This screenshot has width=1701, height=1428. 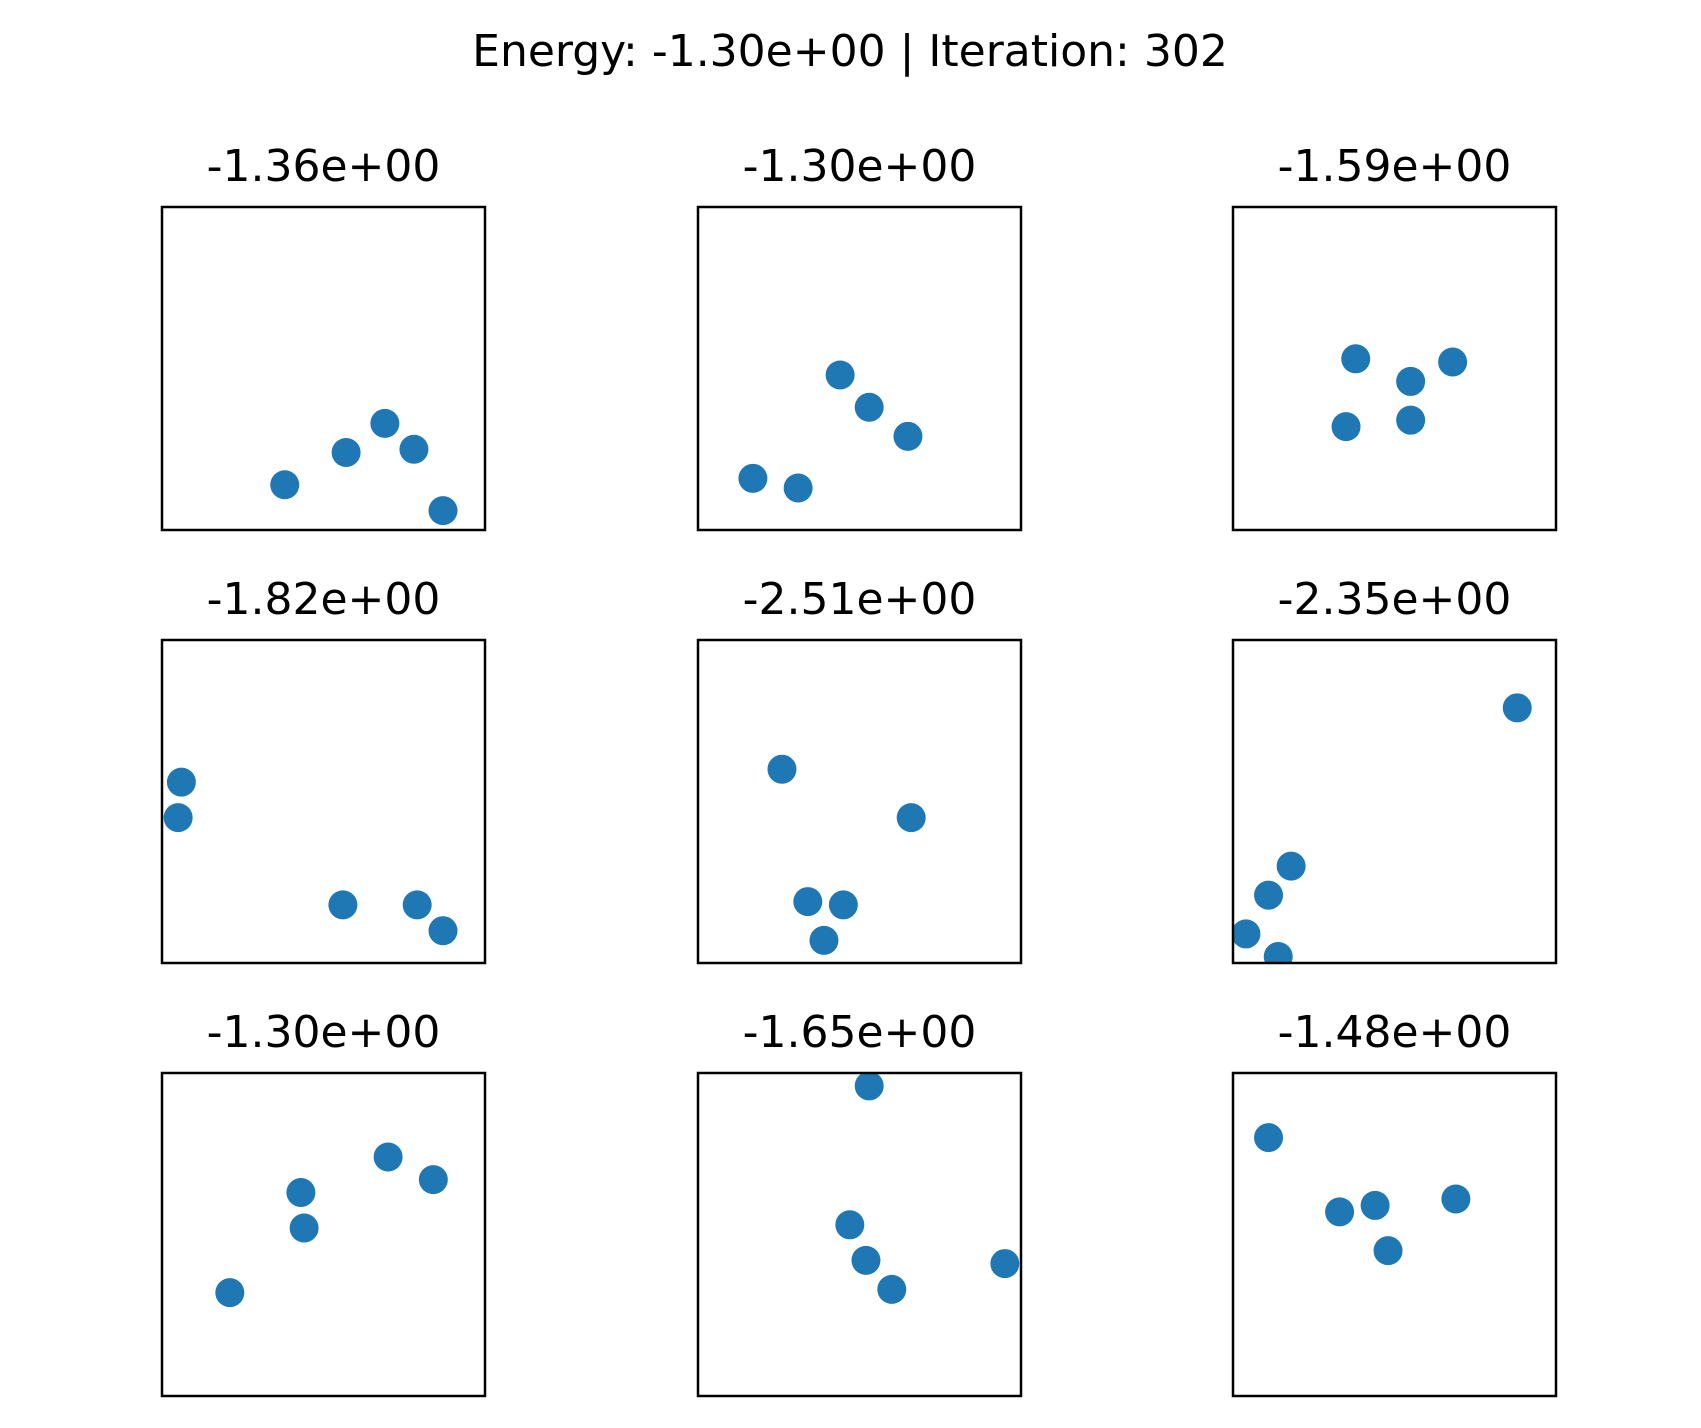 I want to click on panel-title: -1.48e+00, so click(x=1395, y=1032).